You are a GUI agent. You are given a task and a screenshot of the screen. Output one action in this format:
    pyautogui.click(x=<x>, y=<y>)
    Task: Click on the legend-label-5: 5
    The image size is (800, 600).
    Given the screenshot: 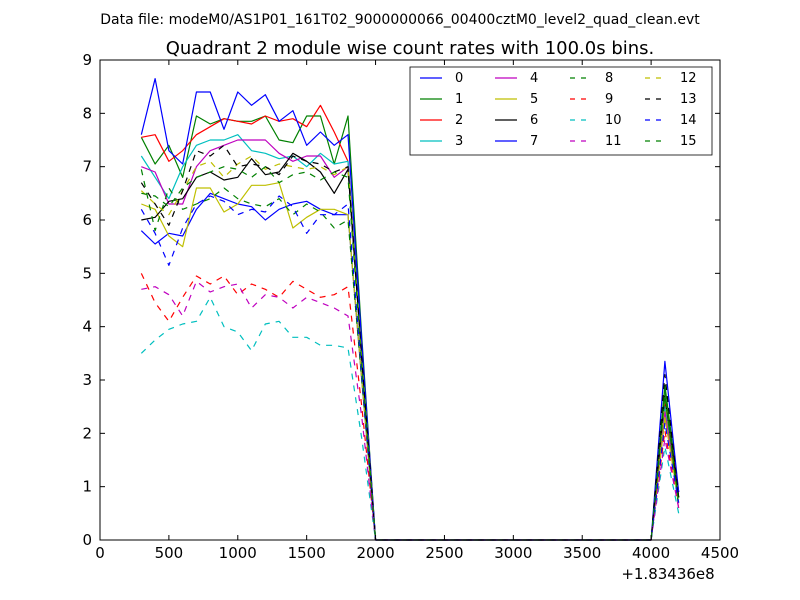 What is the action you would take?
    pyautogui.click(x=534, y=99)
    